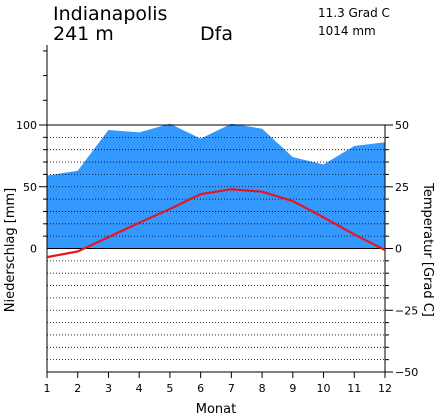 This screenshot has width=436, height=416. What do you see at coordinates (398, 249) in the screenshot?
I see `right-tick-label: 0` at bounding box center [398, 249].